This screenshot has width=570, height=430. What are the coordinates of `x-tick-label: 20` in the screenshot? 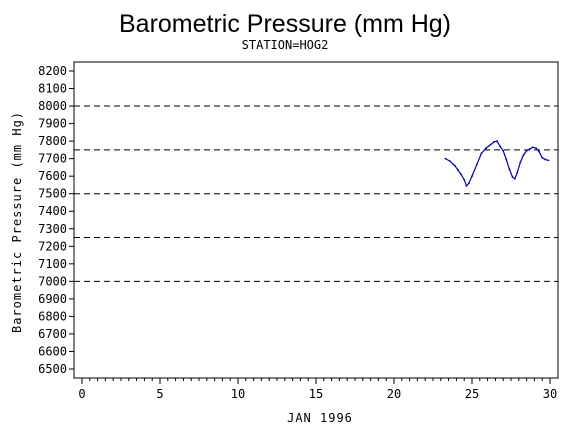 It's located at (394, 394).